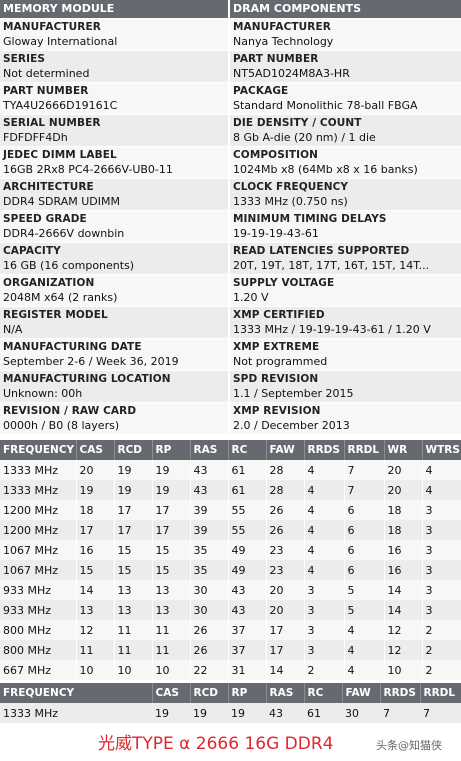 This screenshot has width=461, height=761. What do you see at coordinates (38, 630) in the screenshot?
I see `timing-cell: 800 MHz` at bounding box center [38, 630].